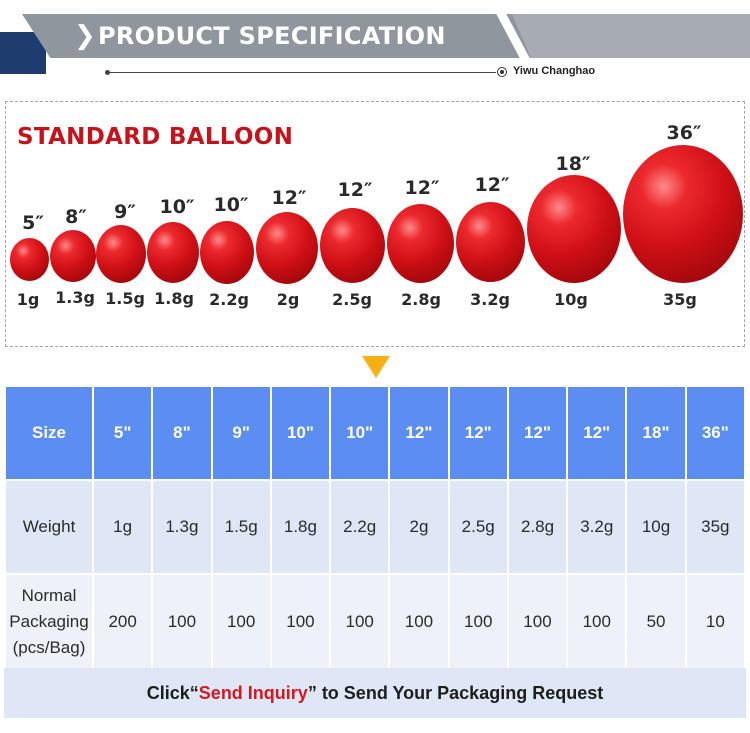  Describe the element at coordinates (241, 433) in the screenshot. I see `table-cell: 9"` at that location.